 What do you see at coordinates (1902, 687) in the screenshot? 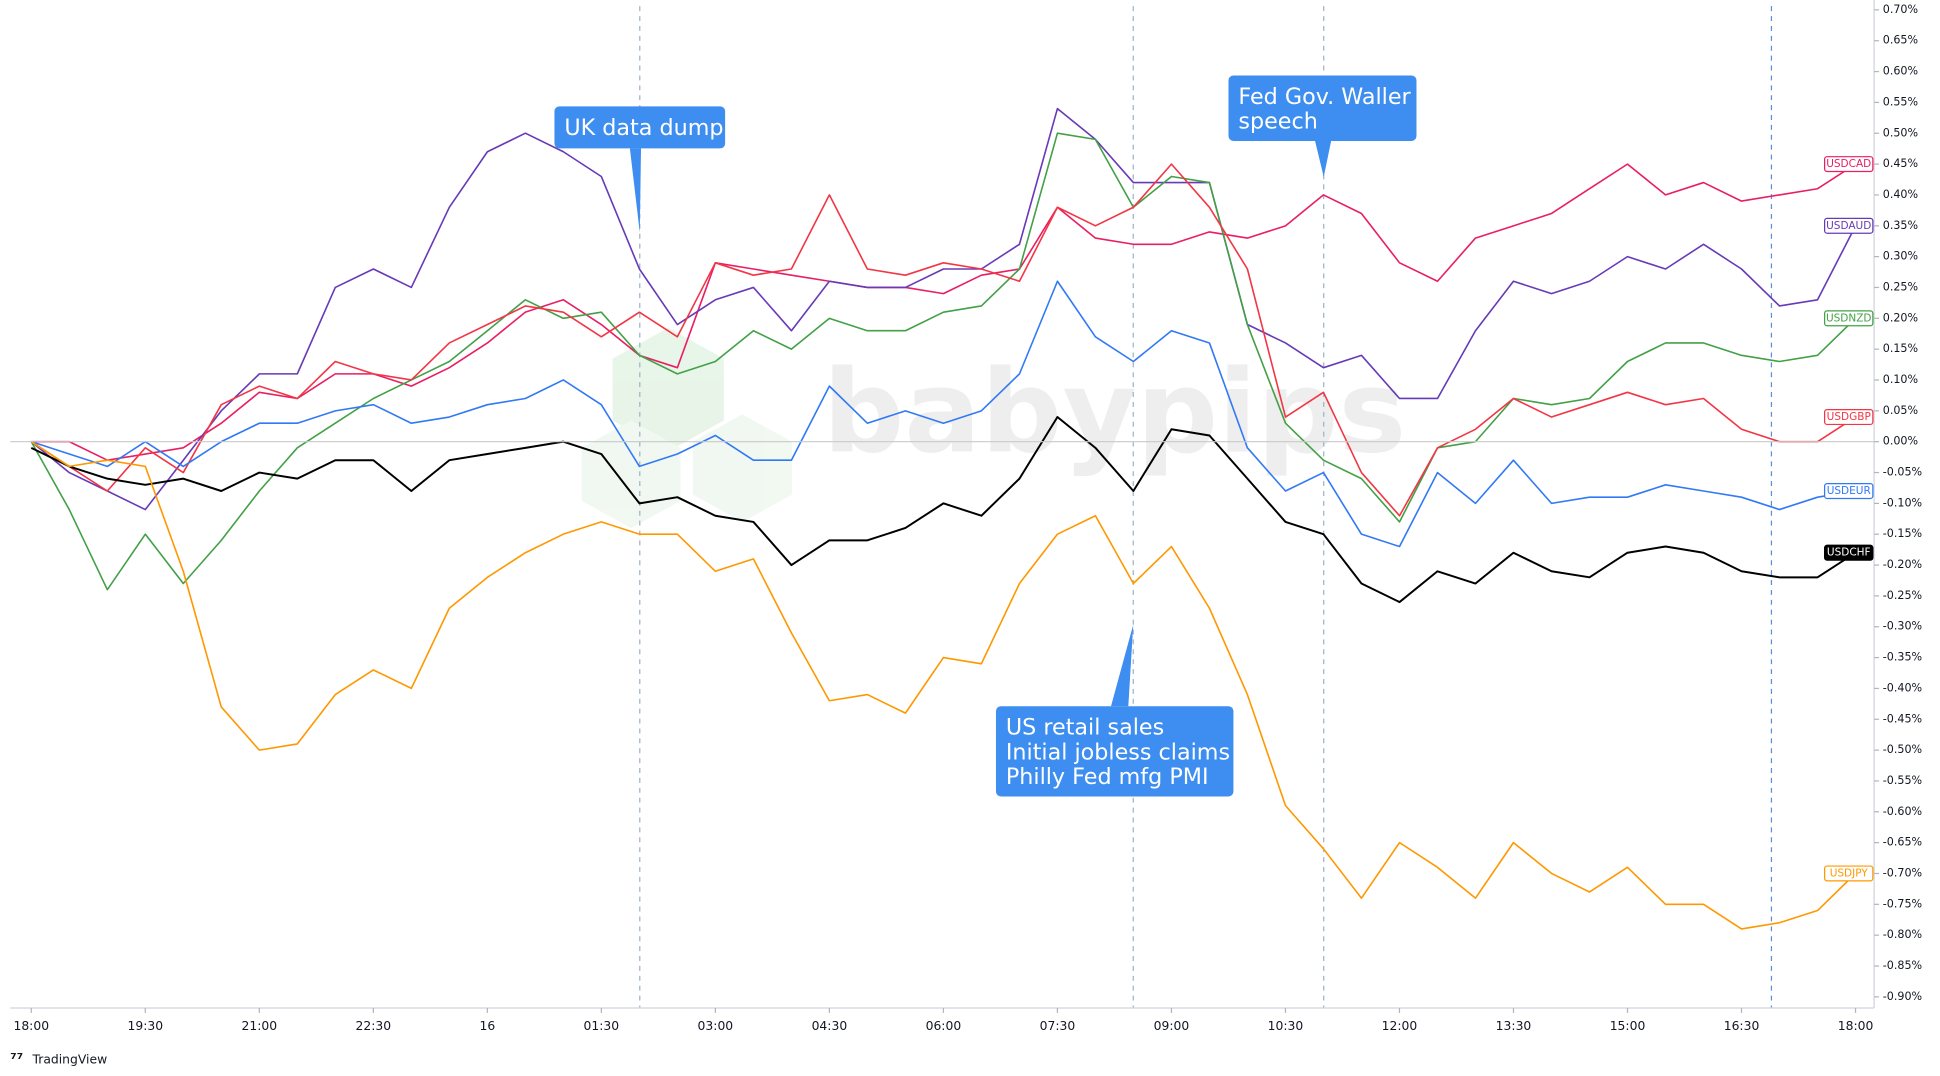
I see `y-tick-label: -0.40%` at bounding box center [1902, 687].